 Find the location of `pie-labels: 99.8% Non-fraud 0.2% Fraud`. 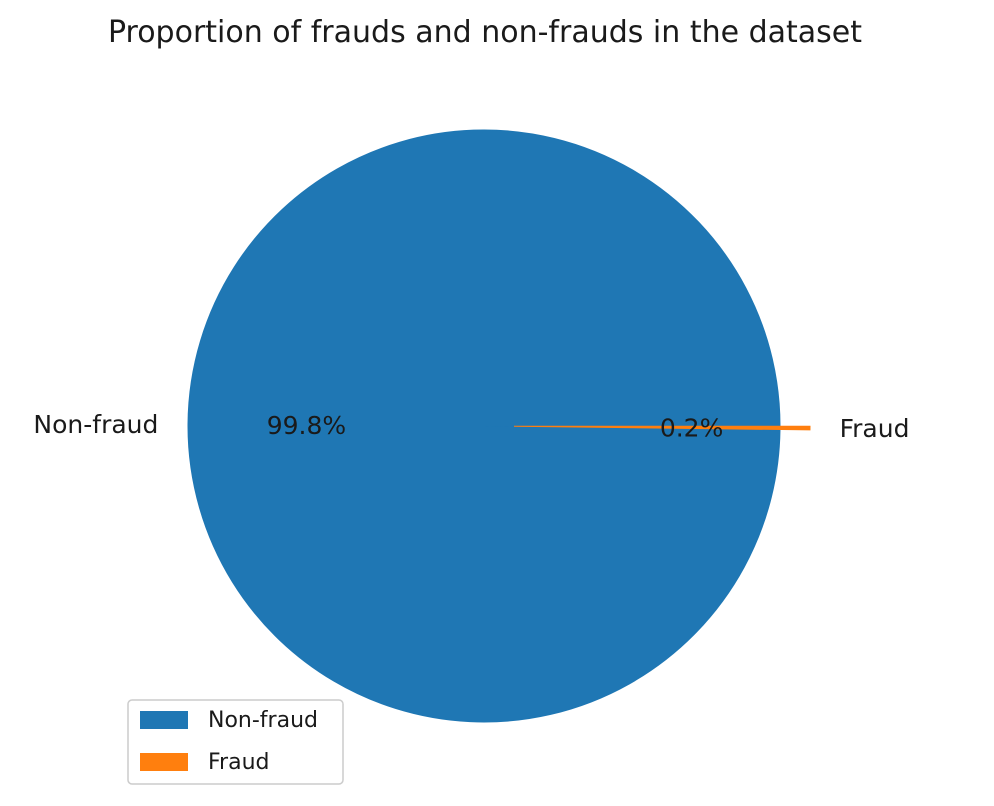

pie-labels: 99.8% Non-fraud 0.2% Fraud is located at coordinates (471, 426).